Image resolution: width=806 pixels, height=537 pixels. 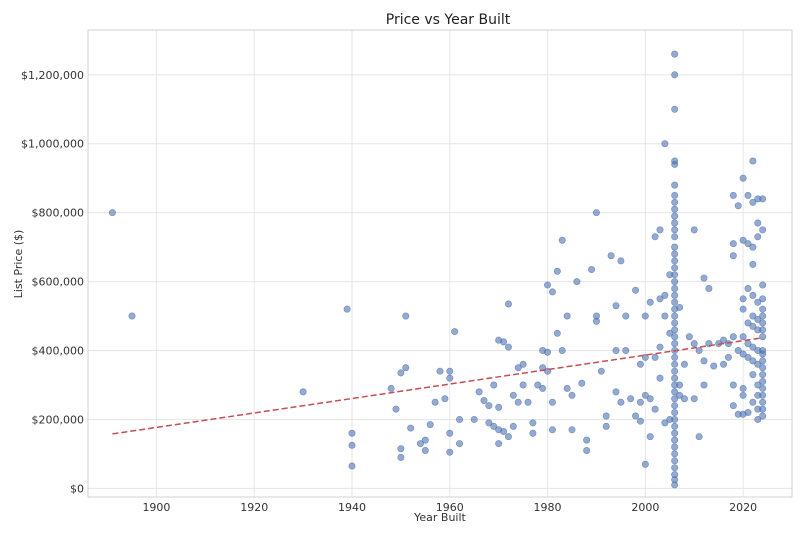 I want to click on x-tick-label: 1920, so click(x=254, y=507).